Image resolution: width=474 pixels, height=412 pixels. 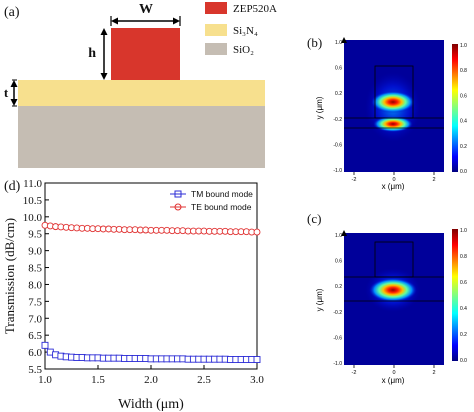 I want to click on x-tick-label: 3.0, so click(x=257, y=380).